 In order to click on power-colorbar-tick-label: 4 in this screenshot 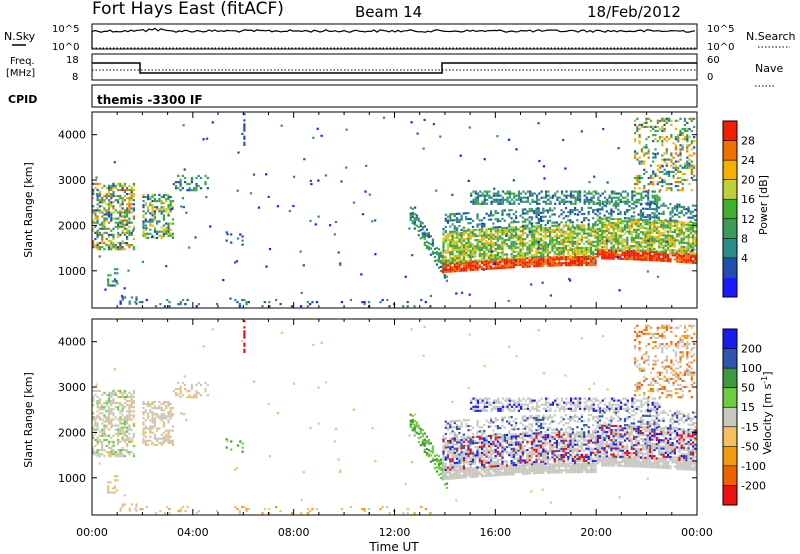, I will do `click(744, 258)`.